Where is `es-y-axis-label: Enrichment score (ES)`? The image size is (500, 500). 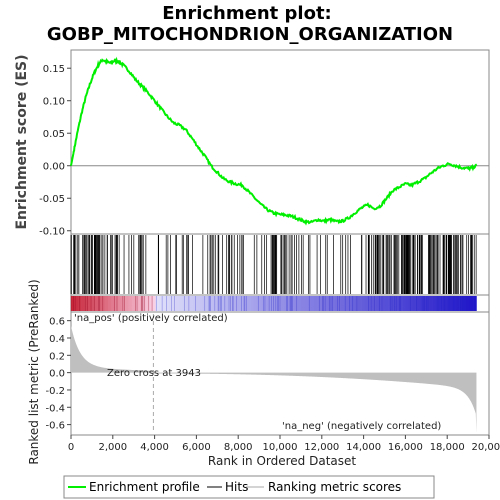 es-y-axis-label: Enrichment score (ES) is located at coordinates (22, 141).